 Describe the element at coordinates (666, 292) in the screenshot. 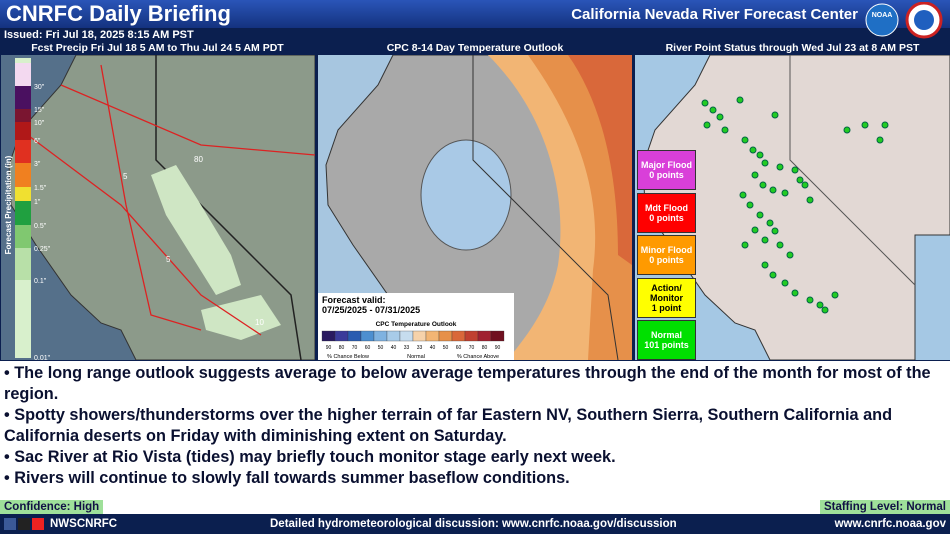

I see `status-label: Action/ Monitor` at that location.